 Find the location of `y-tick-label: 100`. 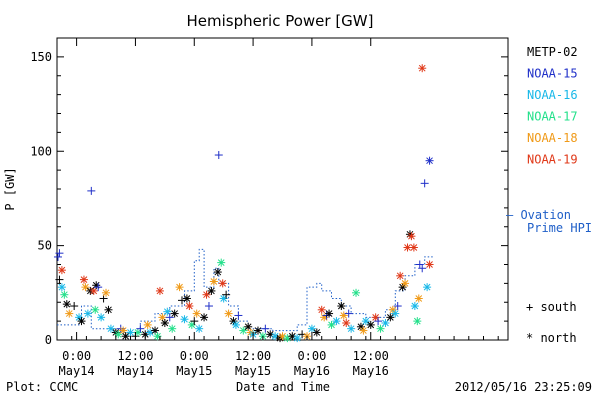

y-tick-label: 100 is located at coordinates (41, 151).